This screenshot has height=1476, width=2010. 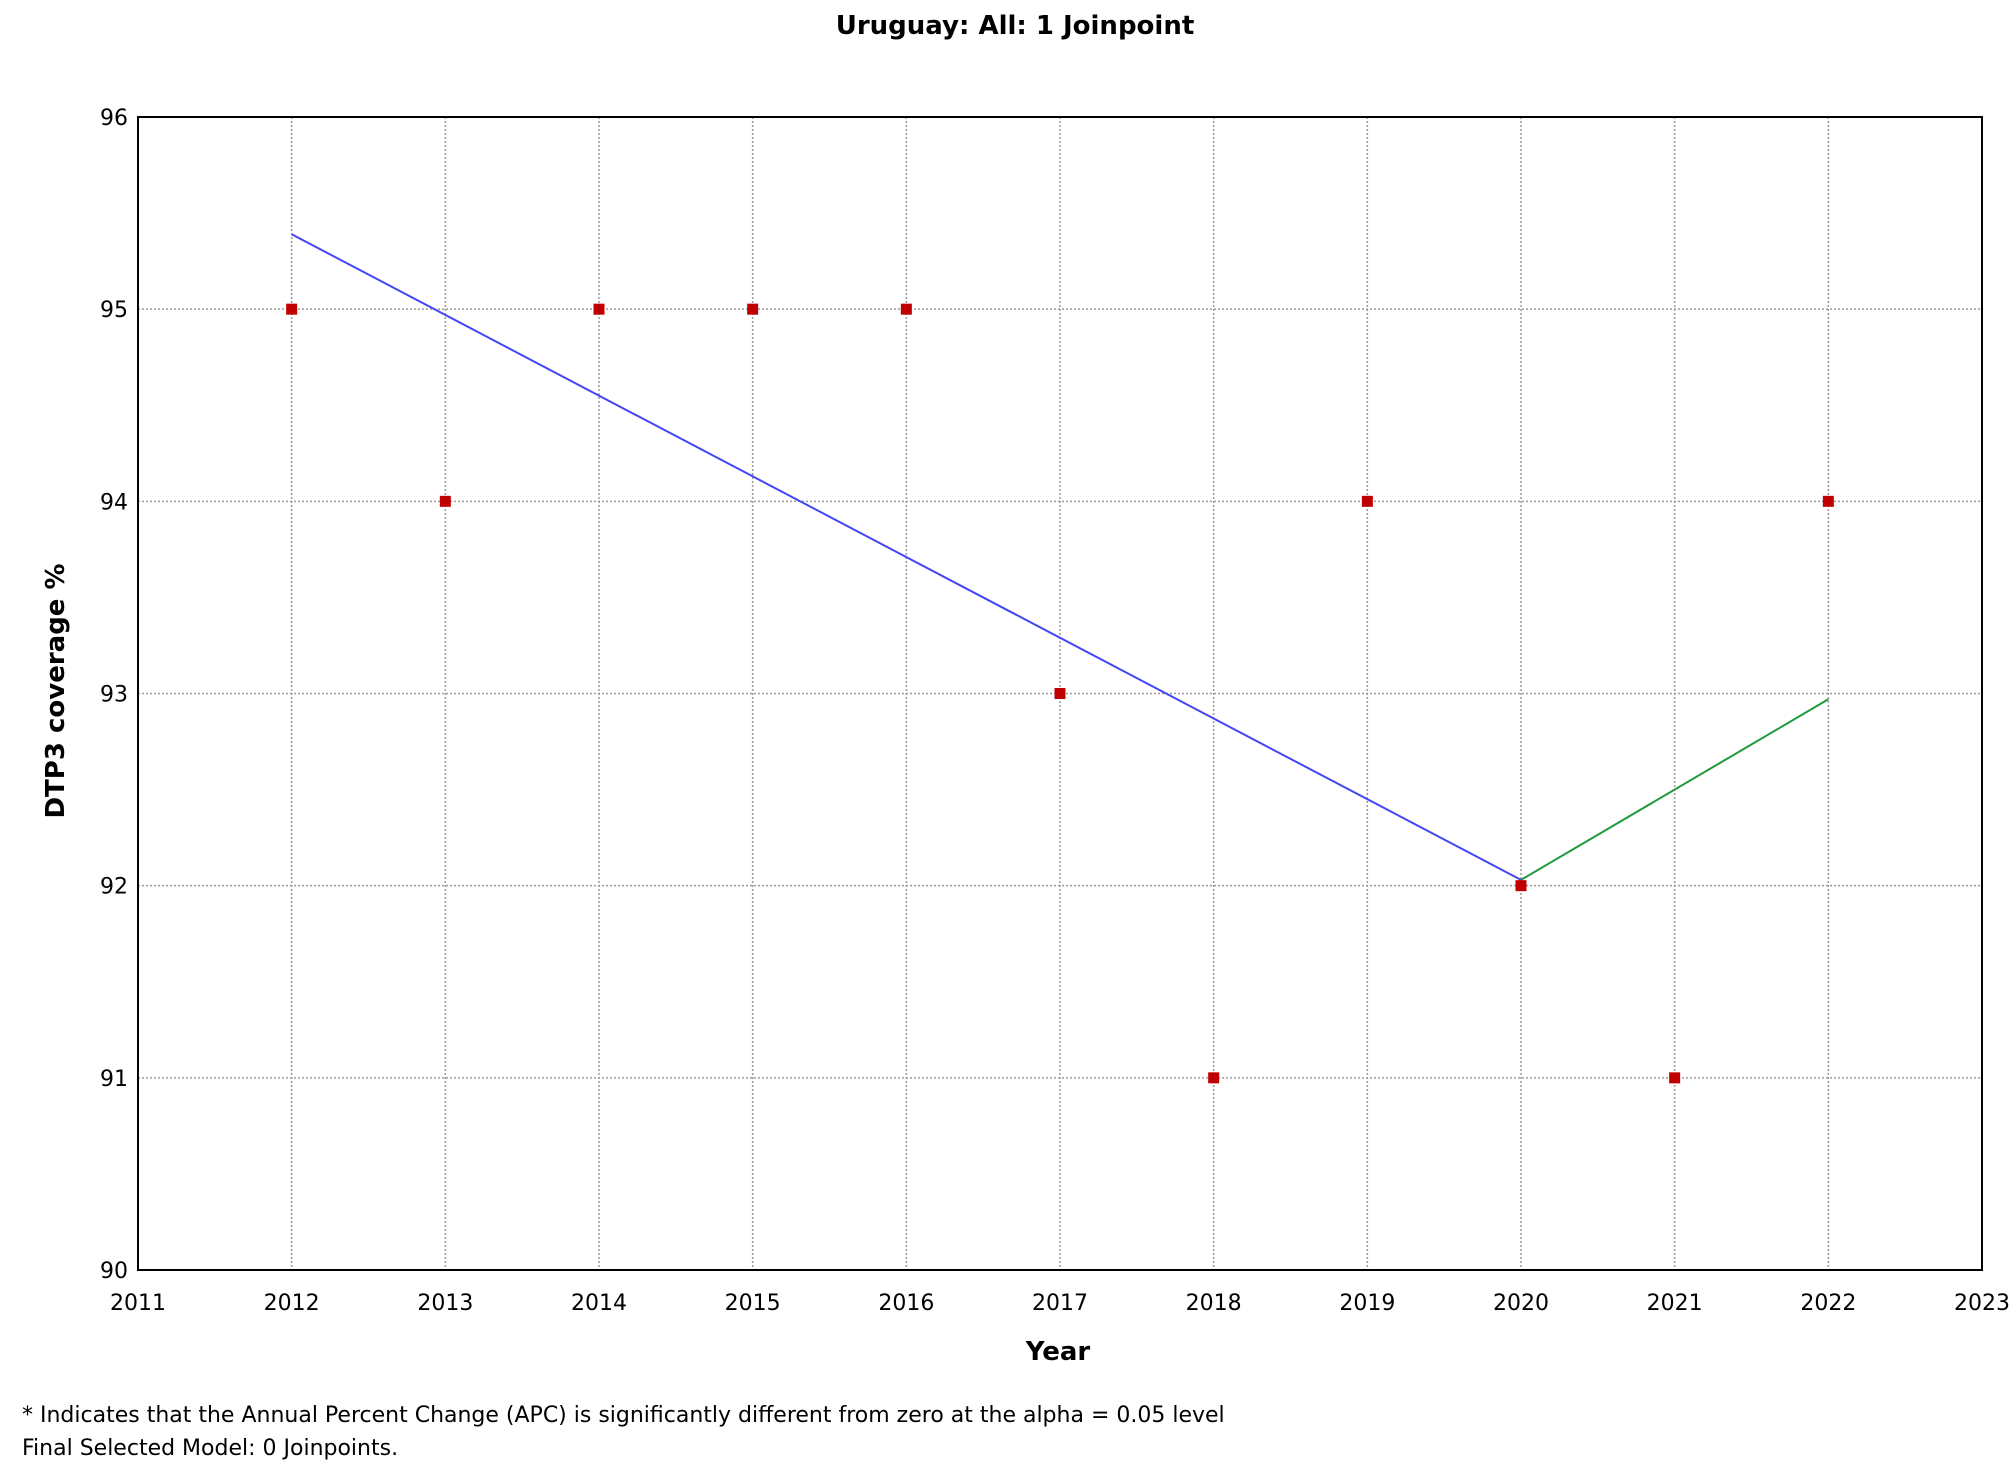 I want to click on x-tick-label: 2020, so click(x=1521, y=1303).